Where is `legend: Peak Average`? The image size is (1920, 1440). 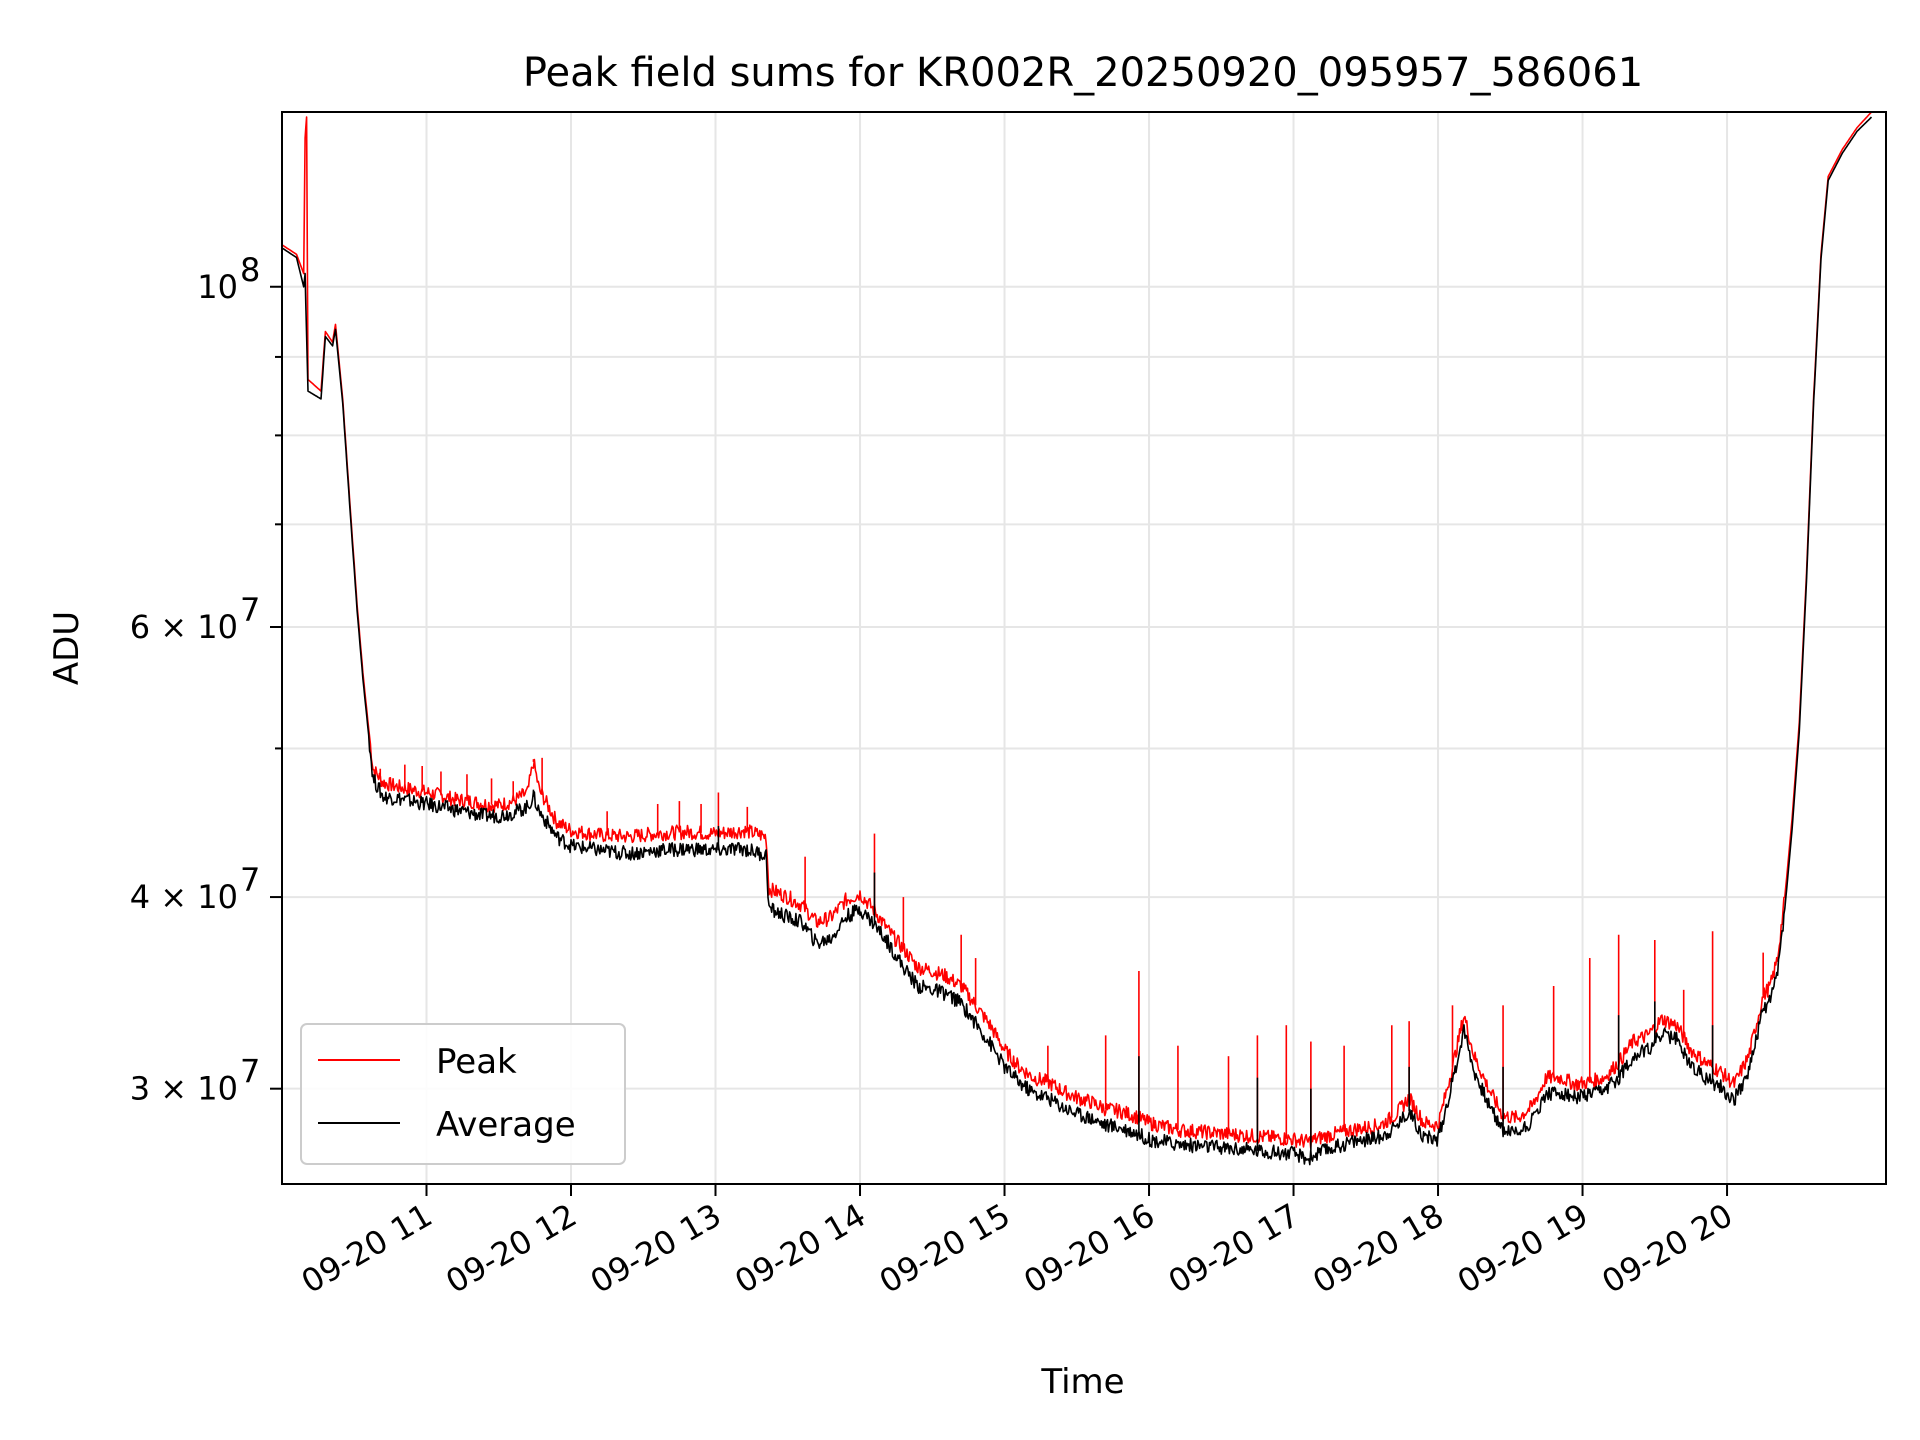 legend: Peak Average is located at coordinates (463, 1094).